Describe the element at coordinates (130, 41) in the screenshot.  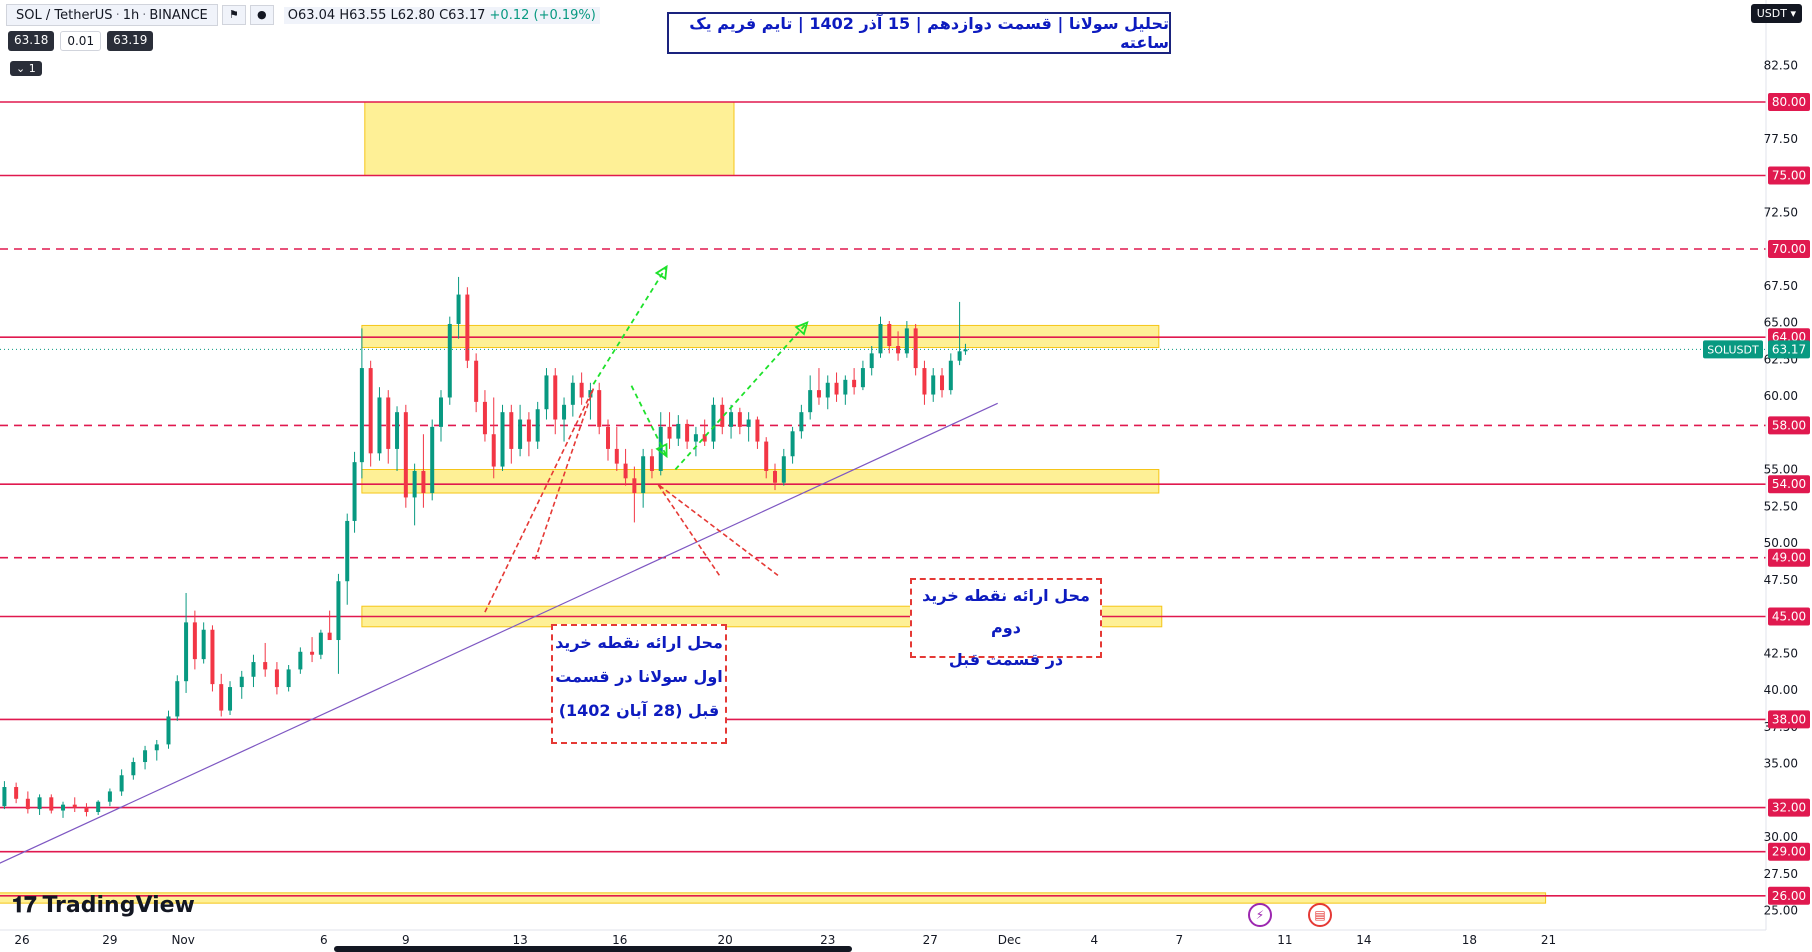
I see `ask-price: 63.19` at that location.